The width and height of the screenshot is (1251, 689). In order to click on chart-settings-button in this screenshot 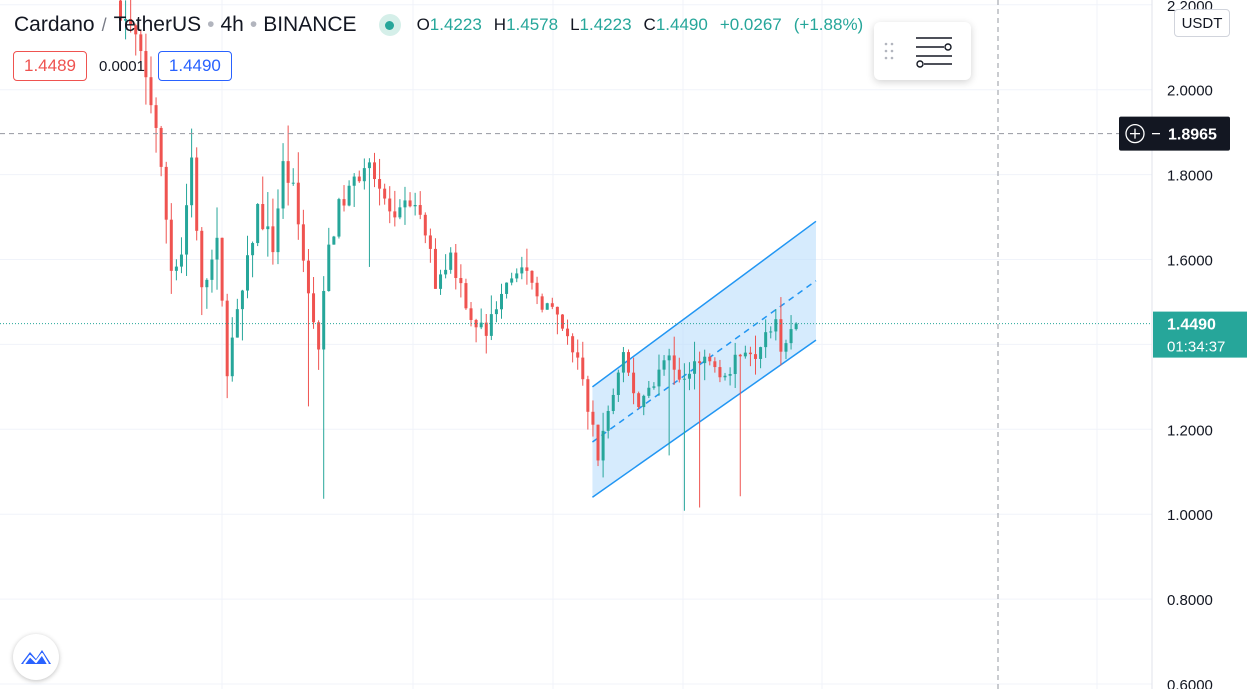, I will do `click(934, 51)`.